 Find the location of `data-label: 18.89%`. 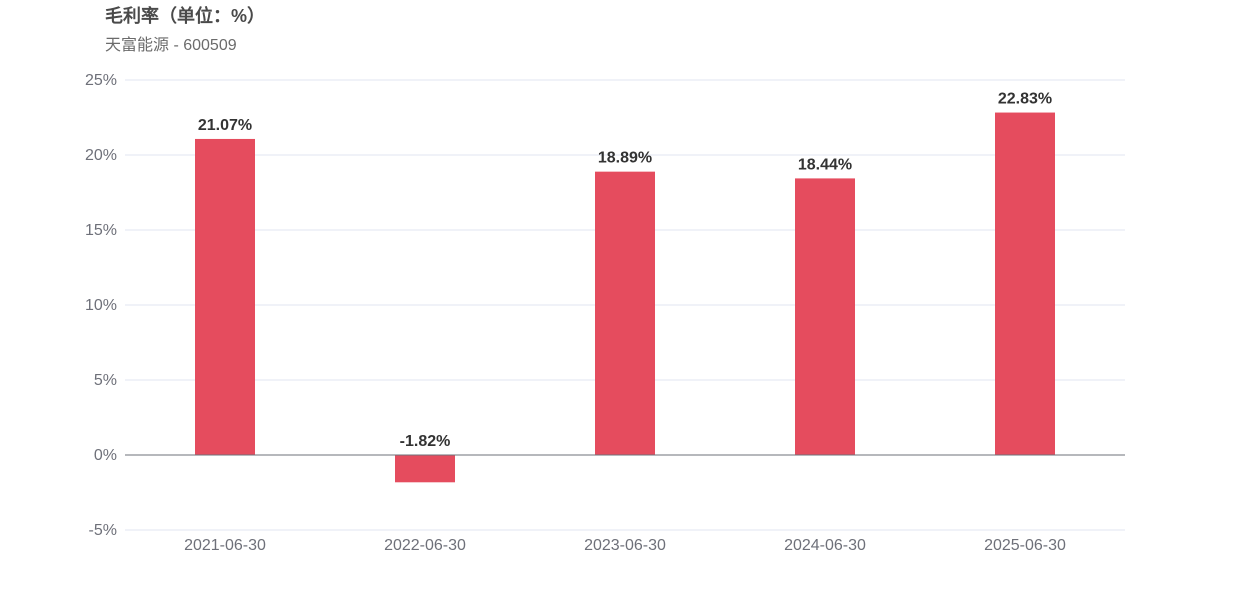

data-label: 18.89% is located at coordinates (625, 158).